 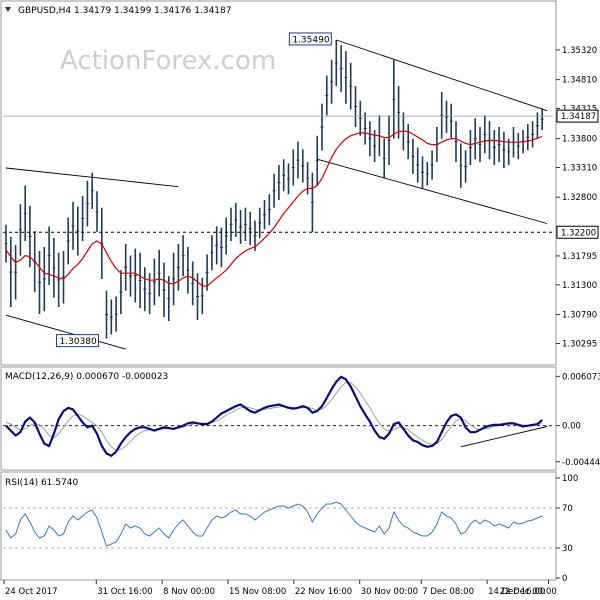 What do you see at coordinates (564, 579) in the screenshot?
I see `y-axis-tick-label: 0` at bounding box center [564, 579].